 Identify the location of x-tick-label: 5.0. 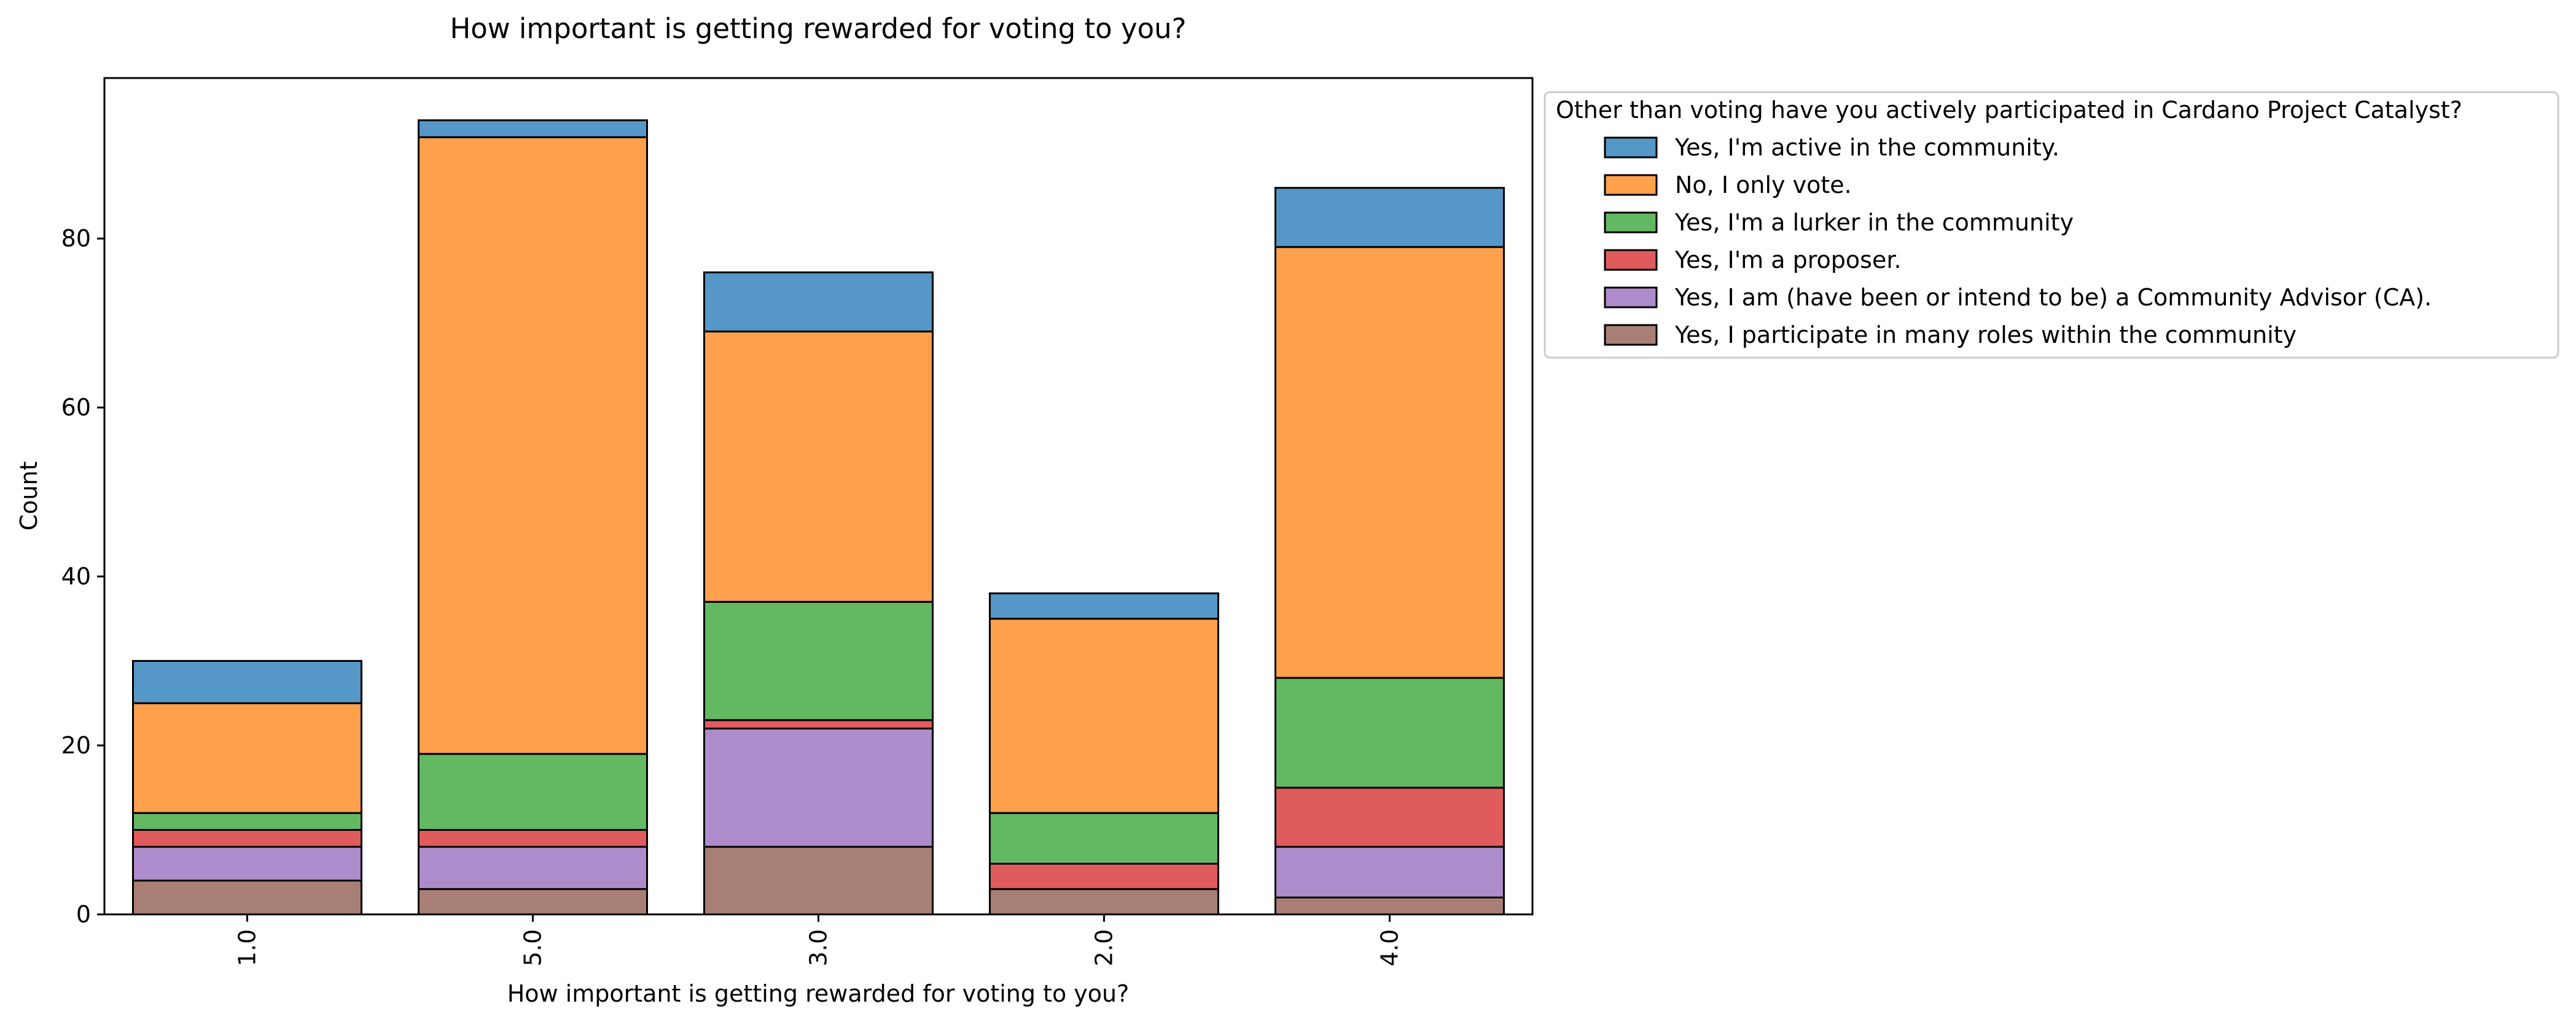
(533, 947).